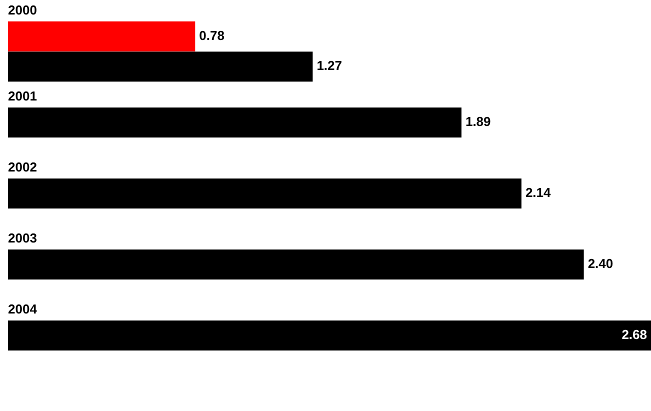 This screenshot has width=651, height=411. Describe the element at coordinates (22, 96) in the screenshot. I see `y-tick-label: 2001` at that location.